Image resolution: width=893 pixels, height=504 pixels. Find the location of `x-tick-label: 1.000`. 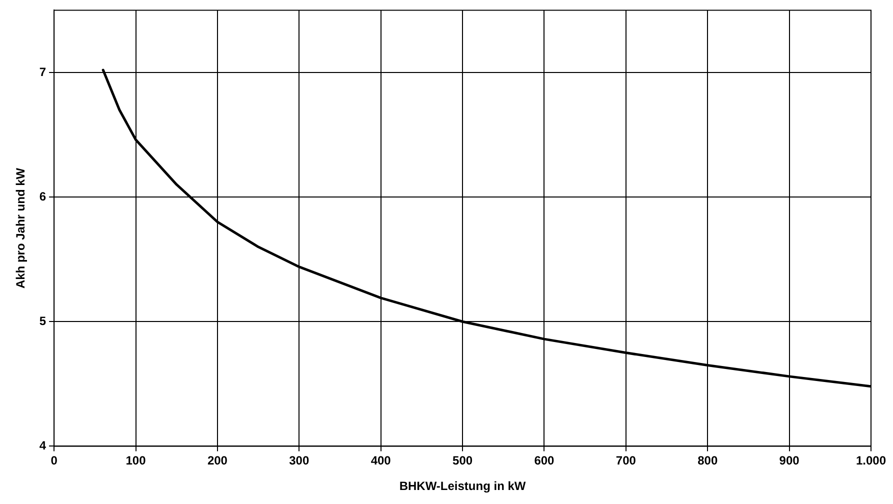

x-tick-label: 1.000 is located at coordinates (871, 461).